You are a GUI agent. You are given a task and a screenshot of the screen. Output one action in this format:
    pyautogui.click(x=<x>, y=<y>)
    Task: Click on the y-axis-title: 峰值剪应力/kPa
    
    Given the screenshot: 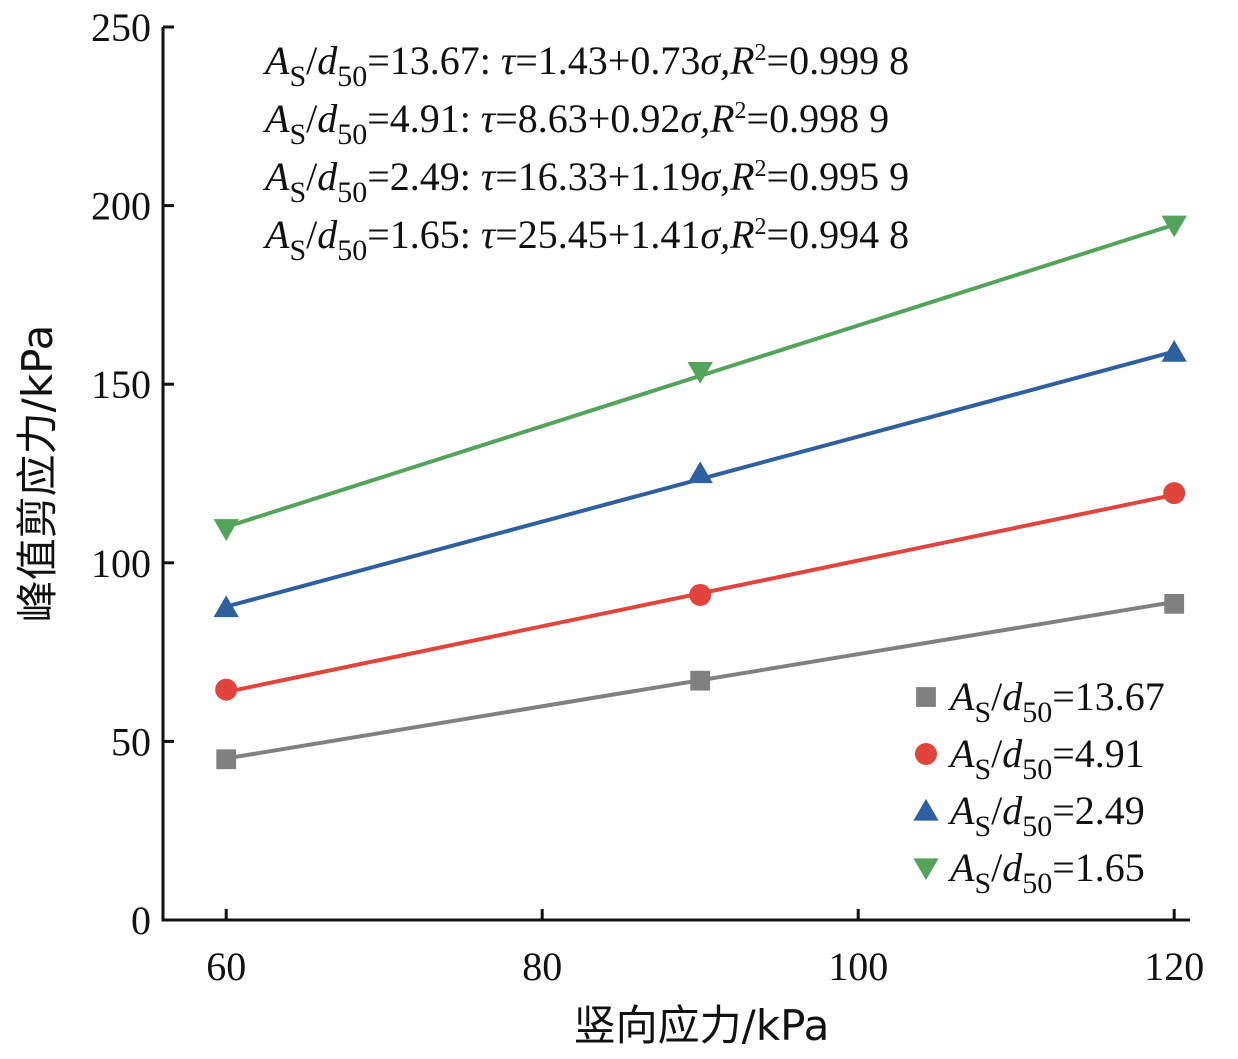 What is the action you would take?
    pyautogui.click(x=37, y=474)
    